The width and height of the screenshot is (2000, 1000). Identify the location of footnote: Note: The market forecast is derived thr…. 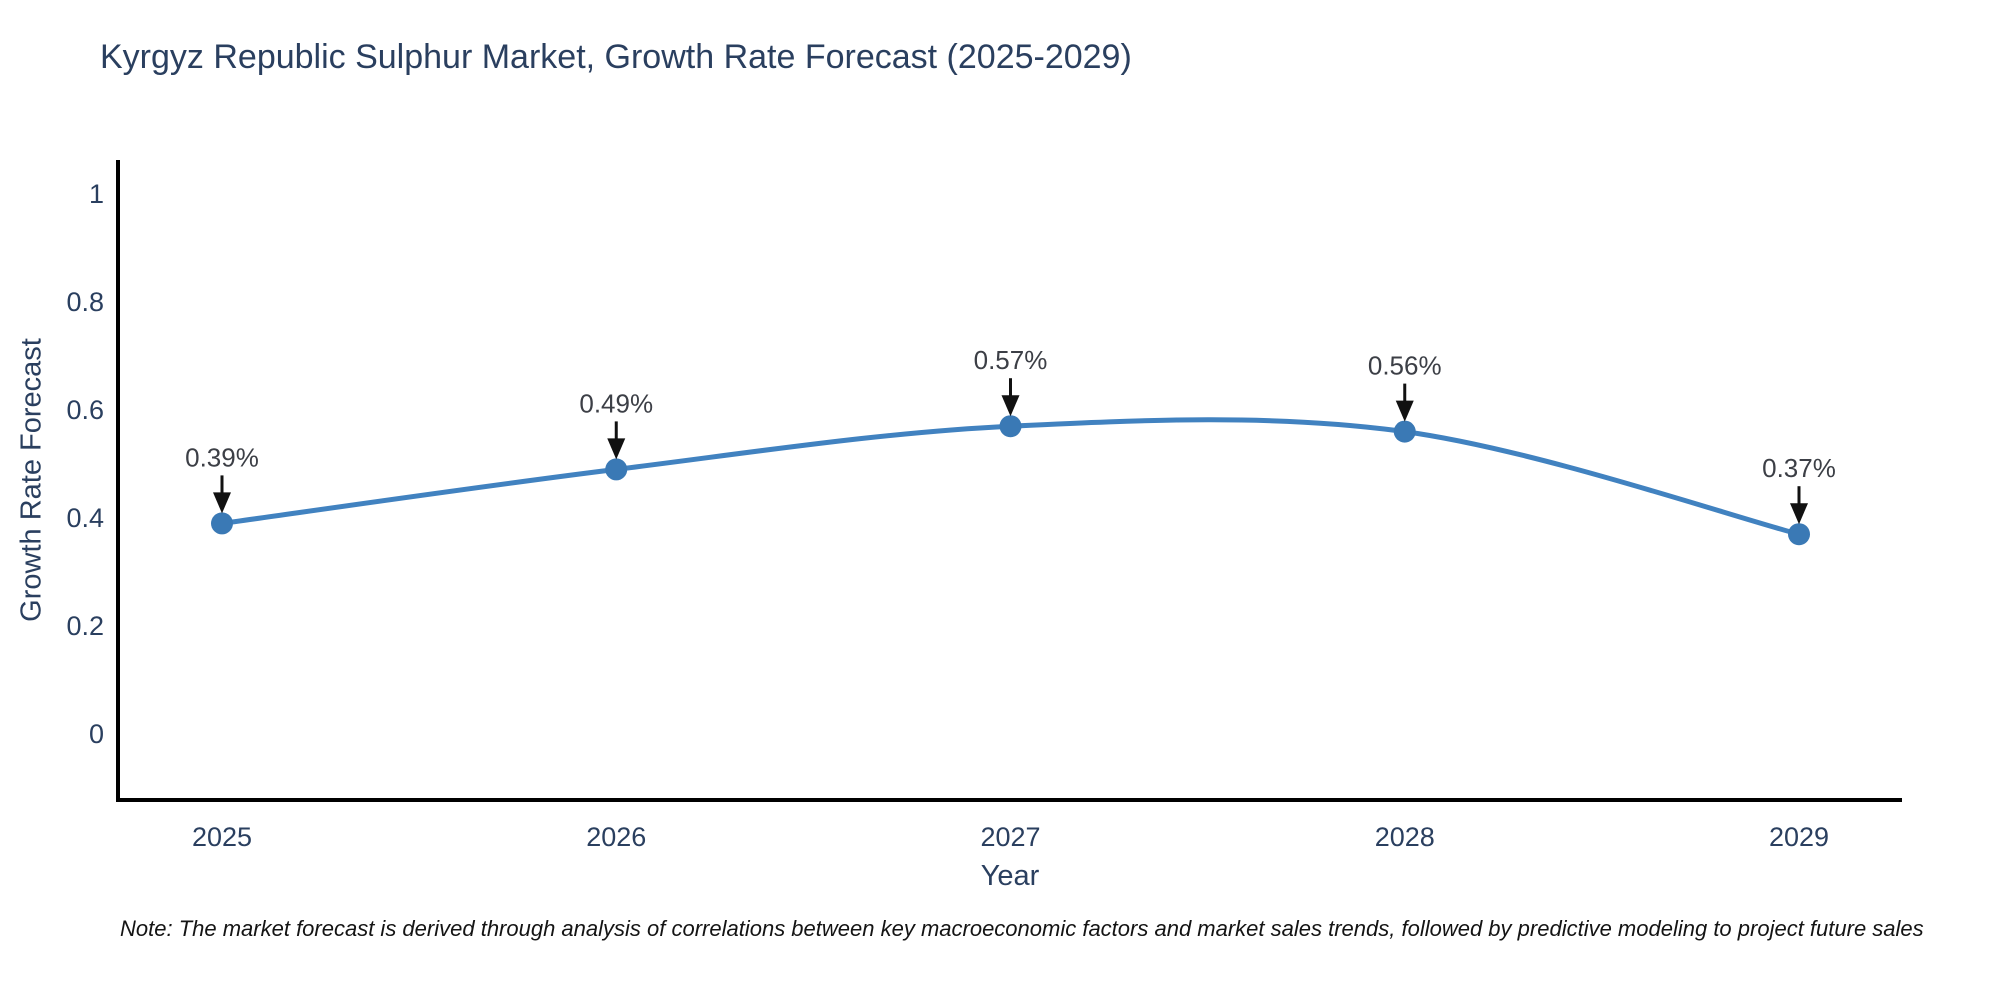
(1022, 928).